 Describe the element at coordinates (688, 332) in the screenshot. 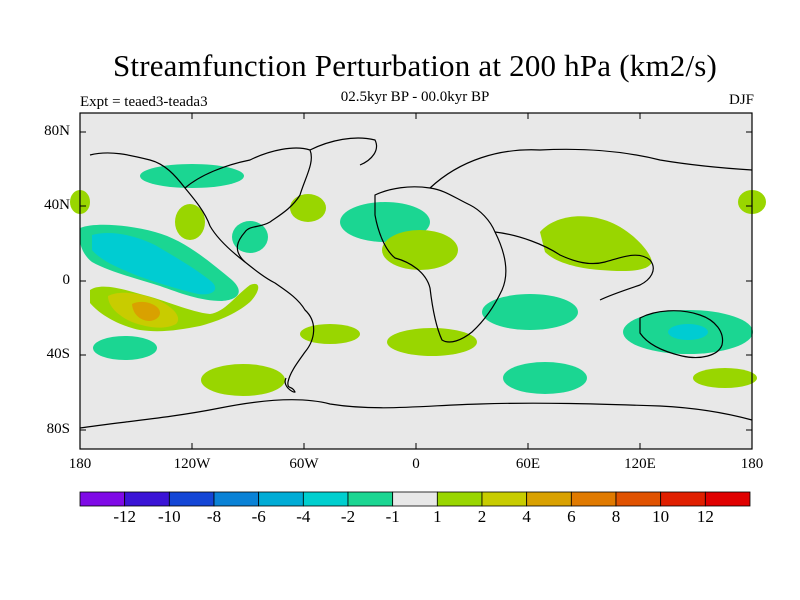

I see `contour-neg2-australia` at that location.